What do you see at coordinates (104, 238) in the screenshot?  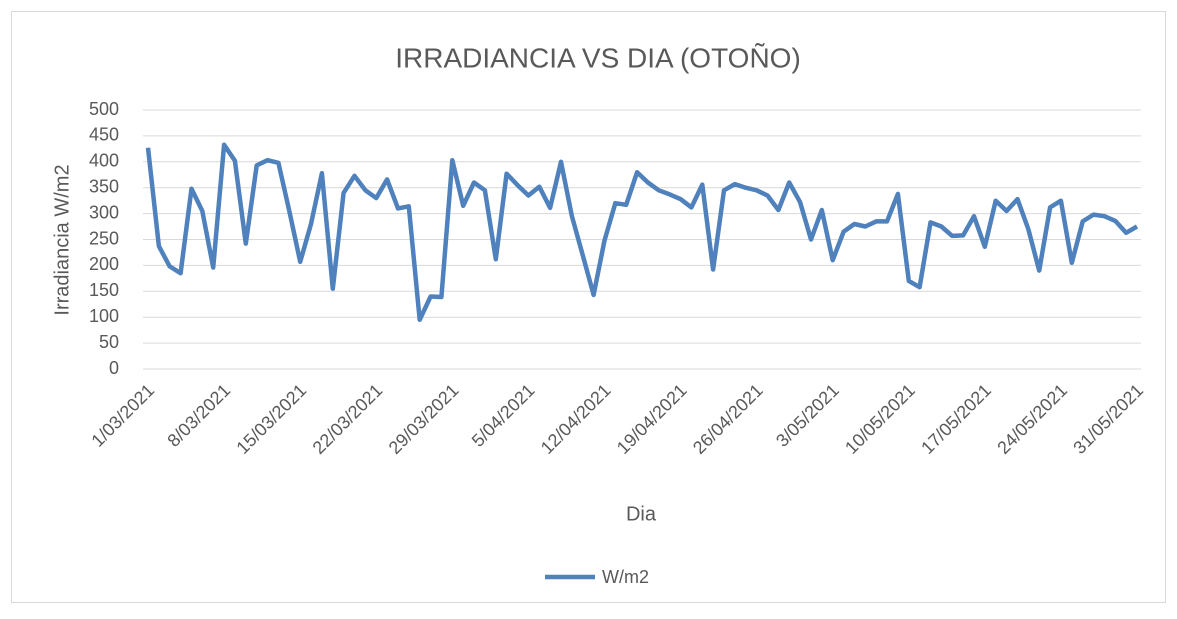 I see `y-tick-label: 250` at bounding box center [104, 238].